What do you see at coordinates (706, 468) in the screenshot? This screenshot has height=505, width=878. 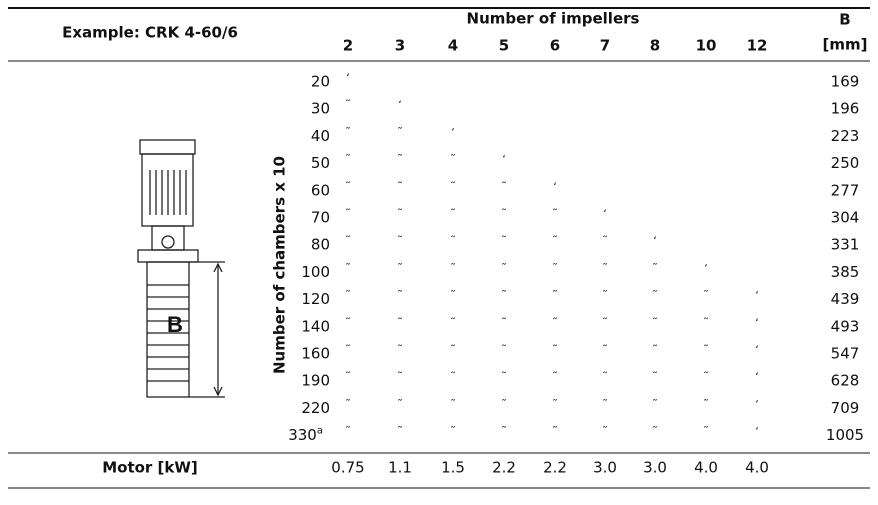 I see `motor-value: 4.0` at bounding box center [706, 468].